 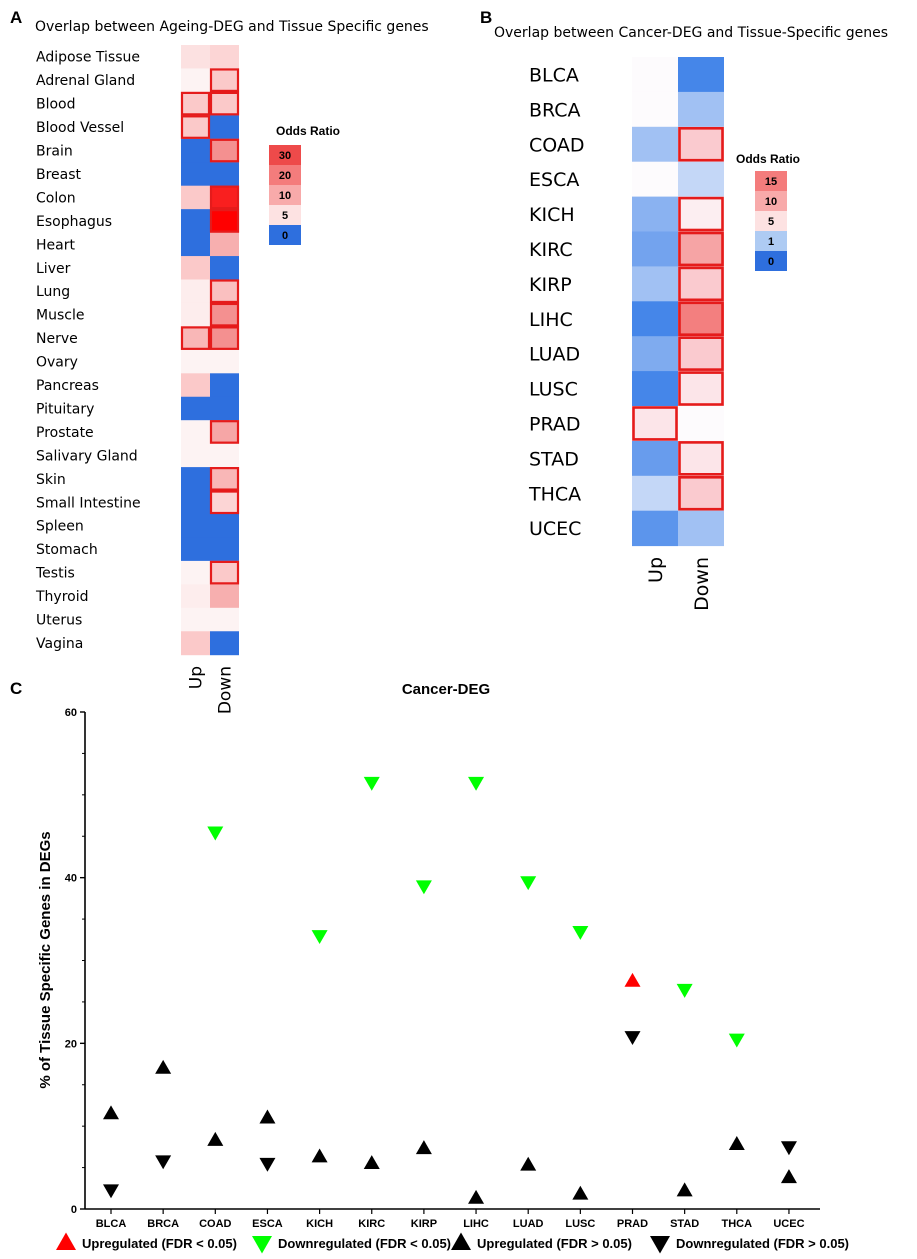 What do you see at coordinates (45, 959) in the screenshot?
I see `y-axis-label: % of Tissue Specific Genes in DEGs` at bounding box center [45, 959].